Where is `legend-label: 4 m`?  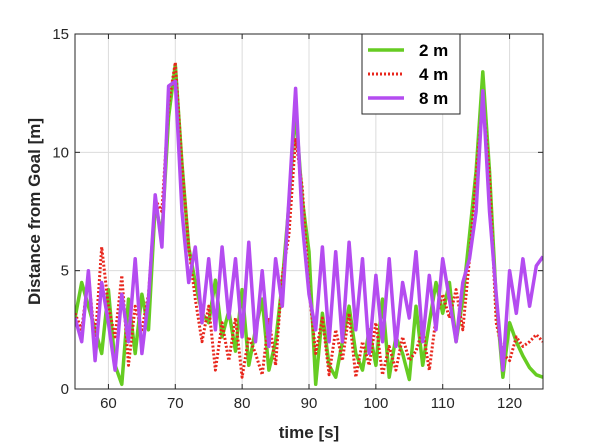 legend-label: 4 m is located at coordinates (433, 74).